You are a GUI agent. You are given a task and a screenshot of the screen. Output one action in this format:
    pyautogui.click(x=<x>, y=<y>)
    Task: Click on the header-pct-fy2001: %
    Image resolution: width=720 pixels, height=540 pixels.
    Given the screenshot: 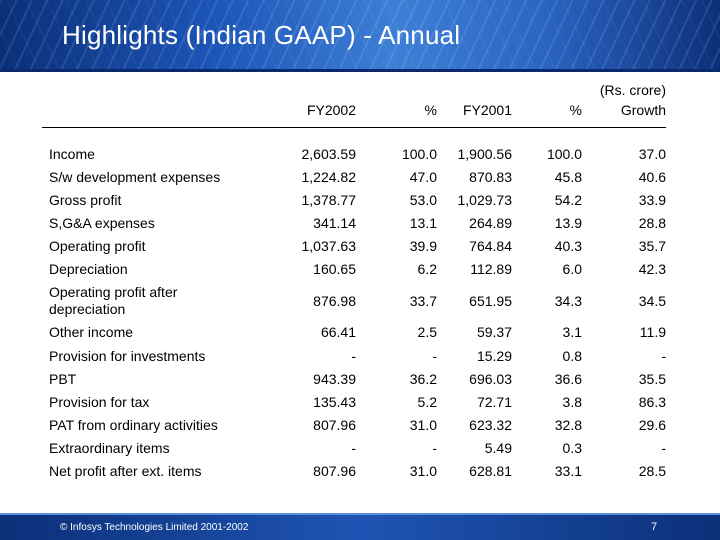 What is the action you would take?
    pyautogui.click(x=575, y=110)
    